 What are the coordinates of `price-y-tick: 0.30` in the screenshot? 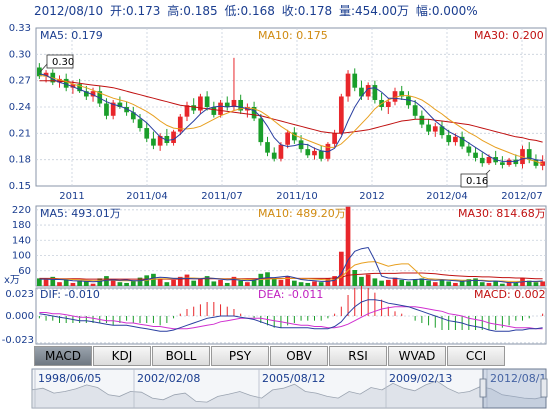 It's located at (20, 54).